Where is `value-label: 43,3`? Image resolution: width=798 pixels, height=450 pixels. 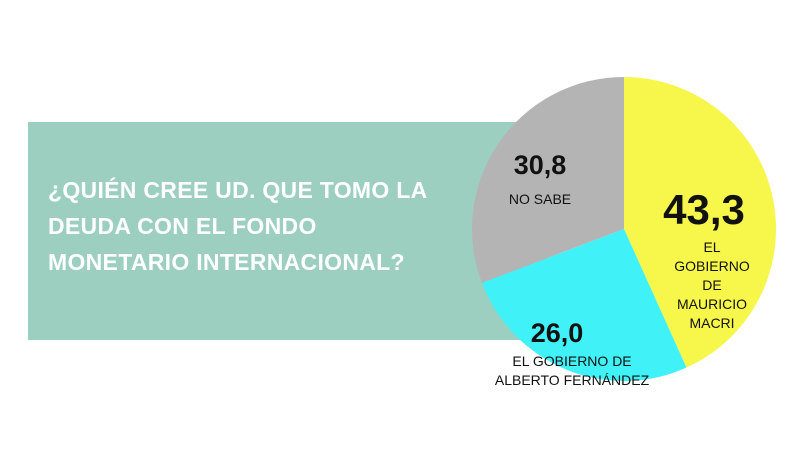 value-label: 43,3 is located at coordinates (704, 209).